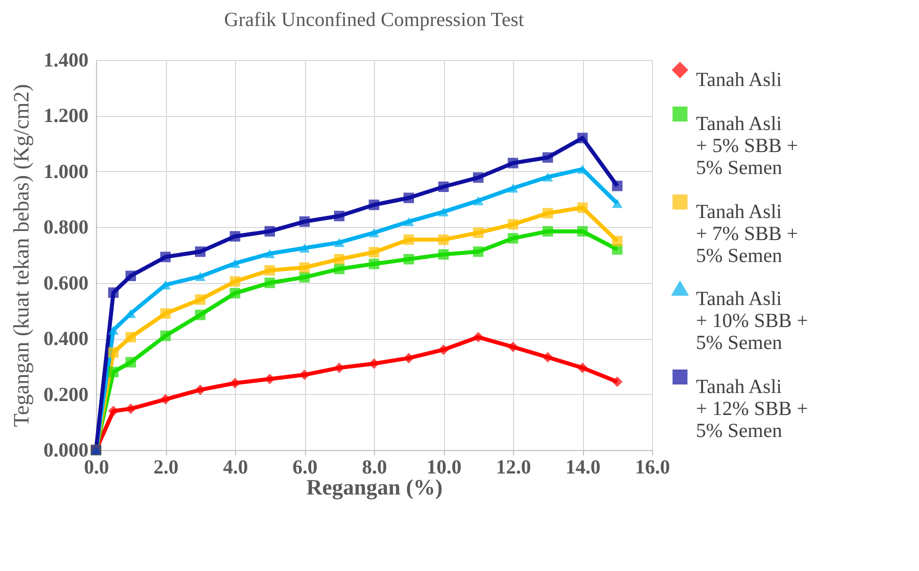 Image resolution: width=919 pixels, height=571 pixels. Describe the element at coordinates (66, 61) in the screenshot. I see `y-tick-label: 1.400` at that location.